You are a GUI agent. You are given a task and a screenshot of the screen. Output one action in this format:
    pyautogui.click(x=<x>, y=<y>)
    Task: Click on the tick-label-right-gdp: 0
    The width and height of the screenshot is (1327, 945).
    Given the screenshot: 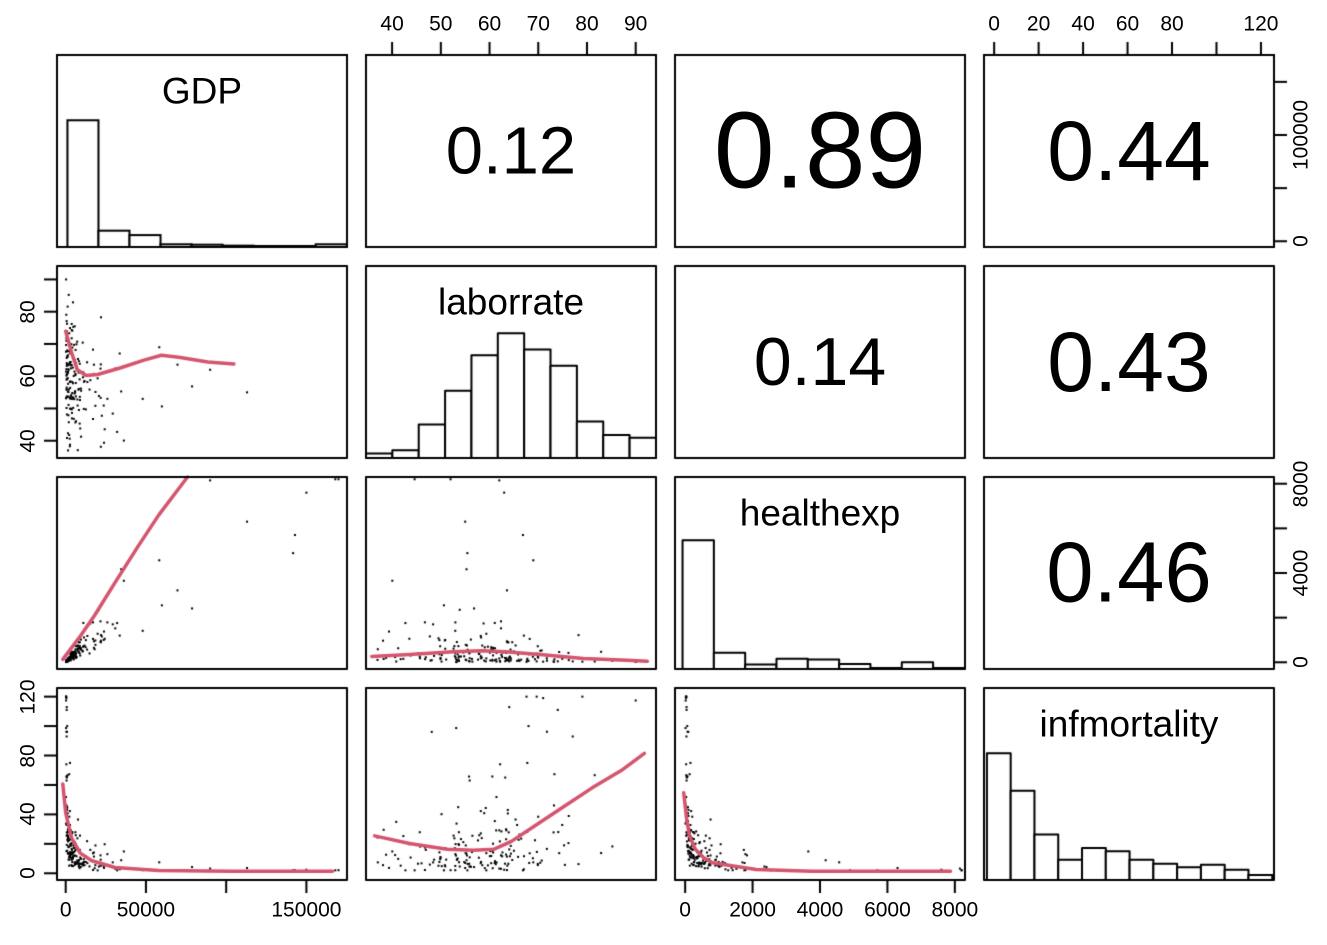 What is the action you would take?
    pyautogui.click(x=1301, y=241)
    